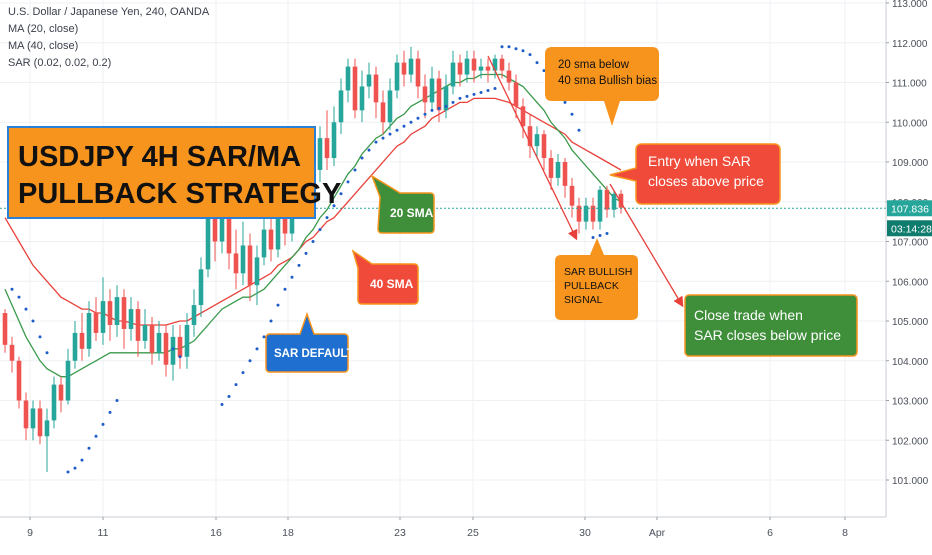 This screenshot has height=555, width=932. Describe the element at coordinates (910, 5) in the screenshot. I see `price-tick-label: 113.000` at that location.